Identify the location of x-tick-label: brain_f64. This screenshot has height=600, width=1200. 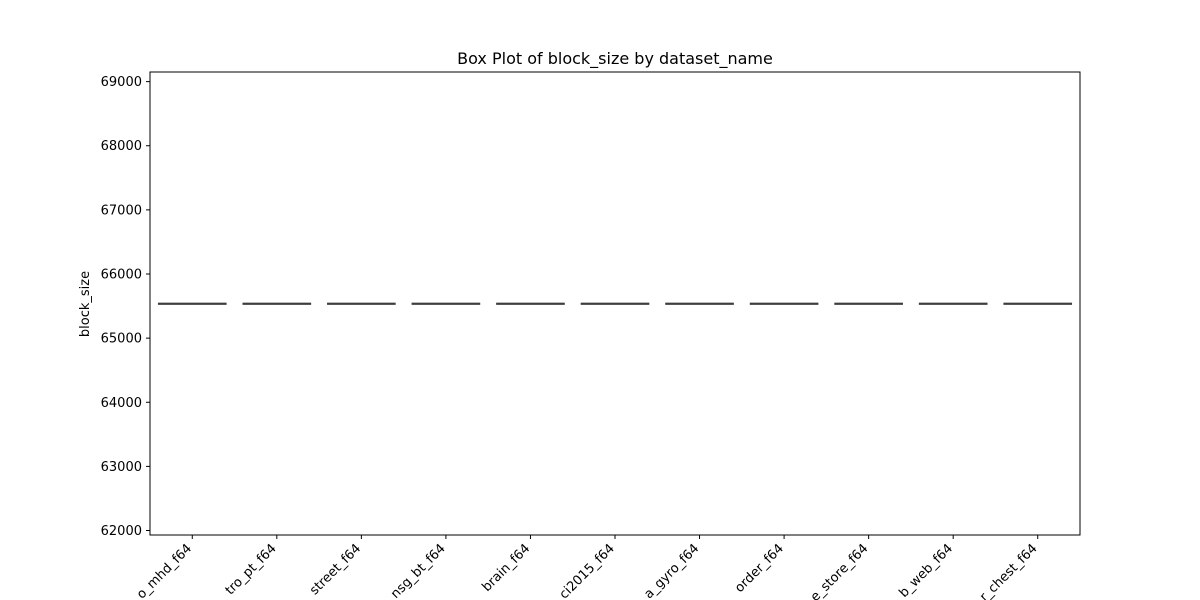
(507, 568).